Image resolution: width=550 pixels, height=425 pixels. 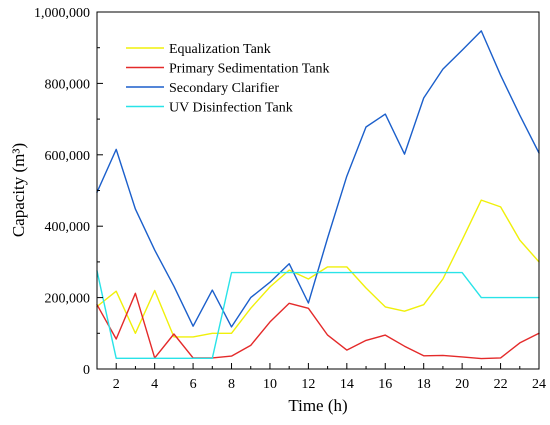 What do you see at coordinates (62, 13) in the screenshot?
I see `y-tick-label: 1,000,000` at bounding box center [62, 13].